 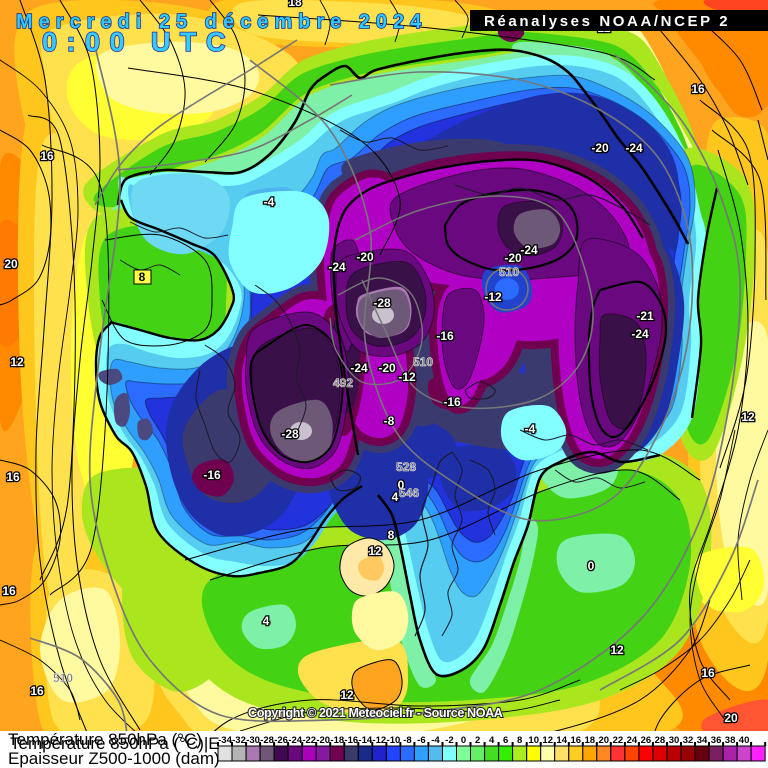 What do you see at coordinates (730, 740) in the screenshot?
I see `svg-text: 38` at bounding box center [730, 740].